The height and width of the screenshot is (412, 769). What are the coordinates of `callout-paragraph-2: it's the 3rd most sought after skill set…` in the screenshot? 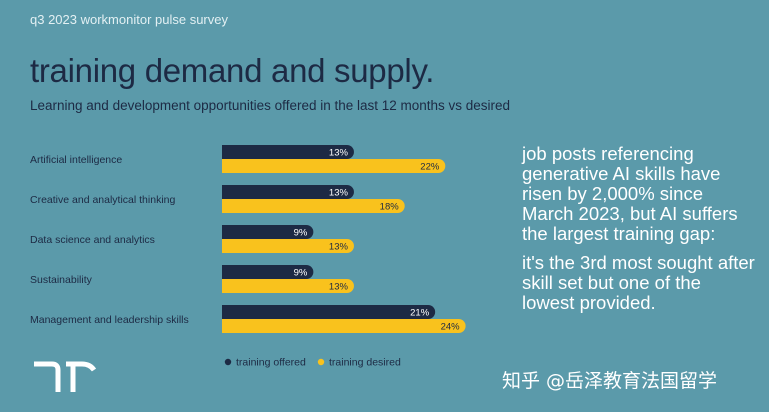 It's located at (638, 282).